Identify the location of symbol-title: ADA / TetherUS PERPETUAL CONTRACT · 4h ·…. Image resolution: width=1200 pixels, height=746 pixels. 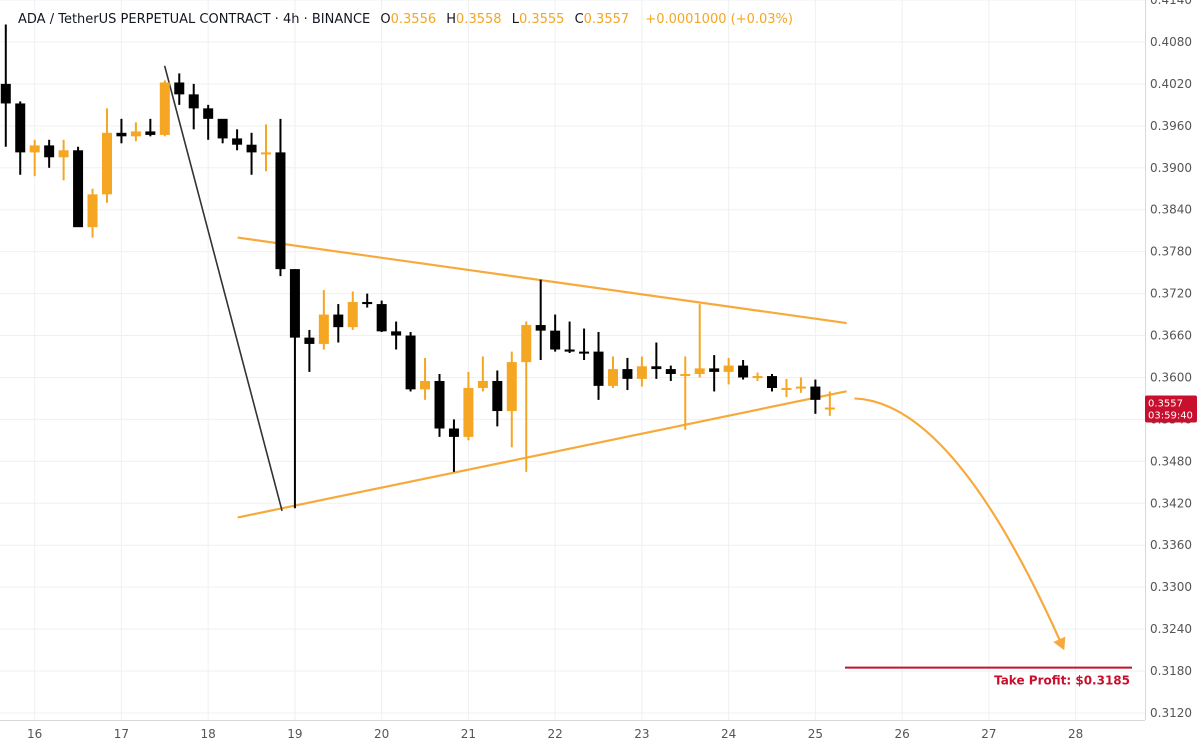
(194, 19).